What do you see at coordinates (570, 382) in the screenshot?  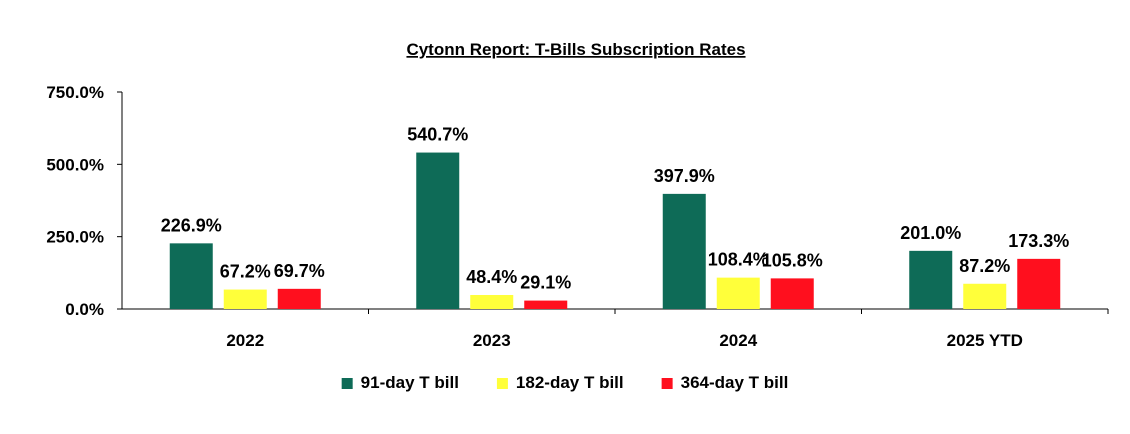 I see `legend-label: 182-day T bill` at bounding box center [570, 382].